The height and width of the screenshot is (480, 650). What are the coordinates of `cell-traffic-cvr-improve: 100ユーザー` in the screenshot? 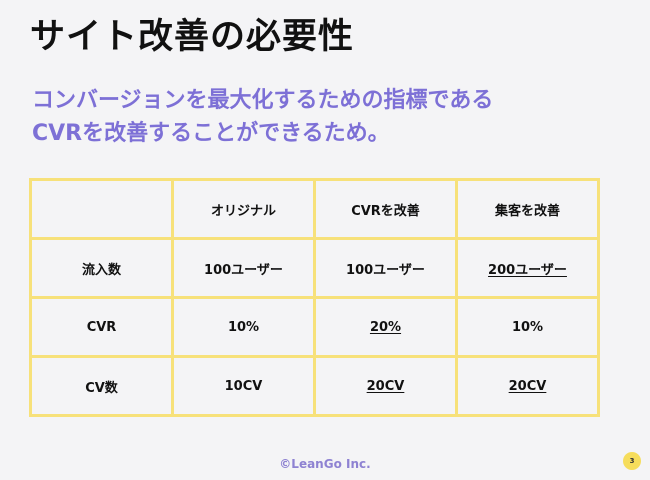 It's located at (385, 268).